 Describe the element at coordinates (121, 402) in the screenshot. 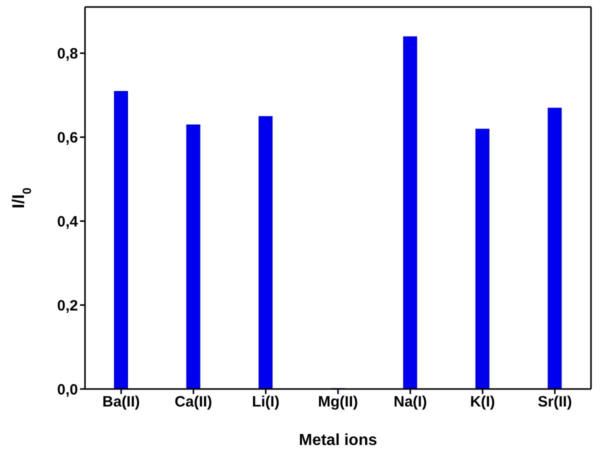

I see `x-tick-label: Ba(II)` at that location.